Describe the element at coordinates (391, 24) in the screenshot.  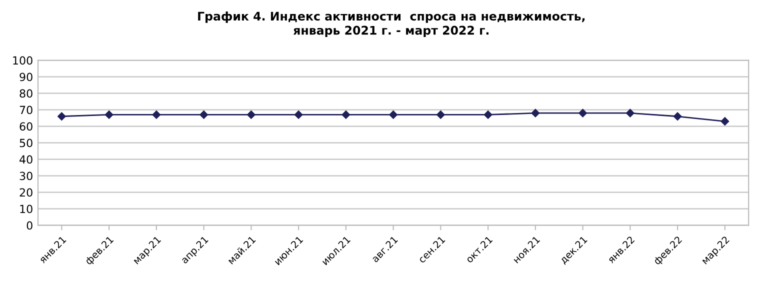
I see `chart-title: График 4. Индекс активности спроса на недвижимость, январь 2021 г. - март 2022 г.` at that location.